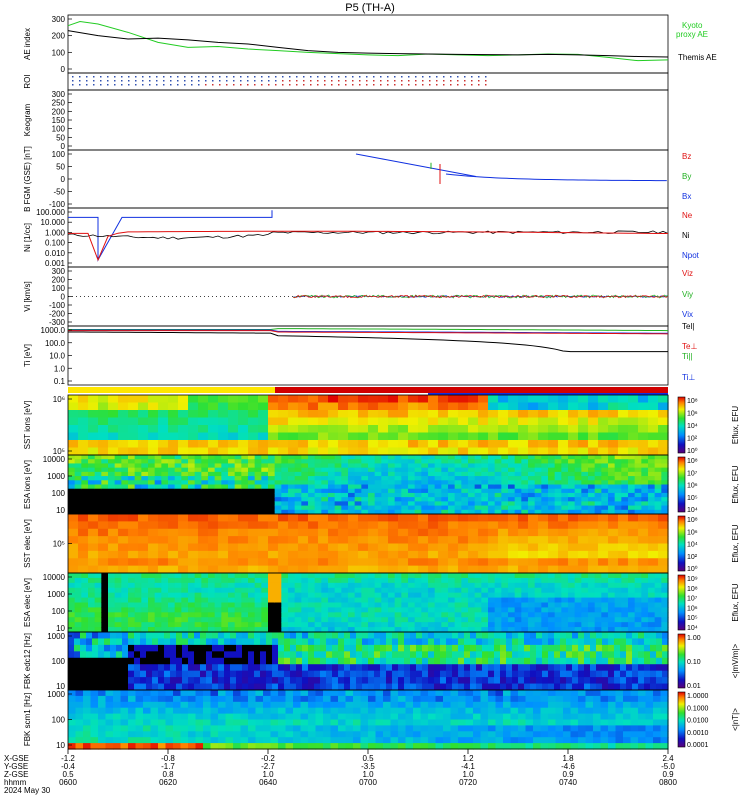 This screenshot has height=800, width=750. Describe the element at coordinates (681, 484) in the screenshot. I see `colorbar-esa_i` at that location.